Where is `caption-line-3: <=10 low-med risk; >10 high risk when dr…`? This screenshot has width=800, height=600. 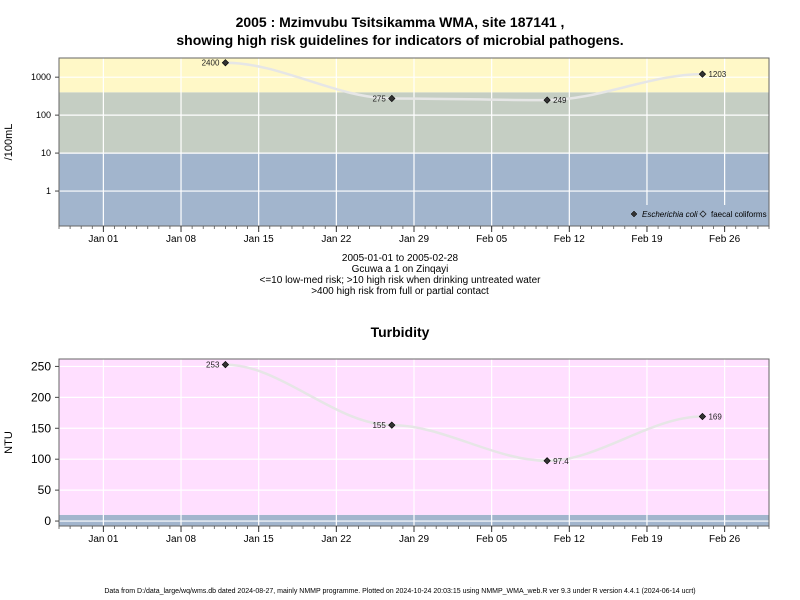
caption-line-3: <=10 low-med risk; >10 high risk when dr… is located at coordinates (400, 280).